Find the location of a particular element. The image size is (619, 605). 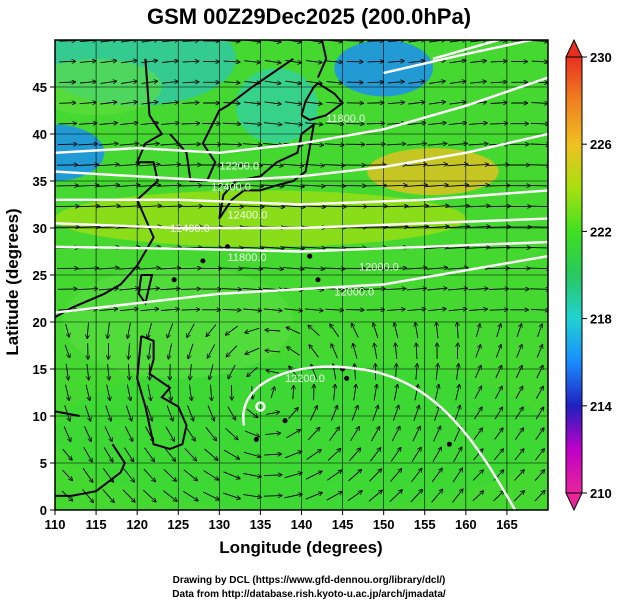

y-tick-label: 30 is located at coordinates (40, 228).